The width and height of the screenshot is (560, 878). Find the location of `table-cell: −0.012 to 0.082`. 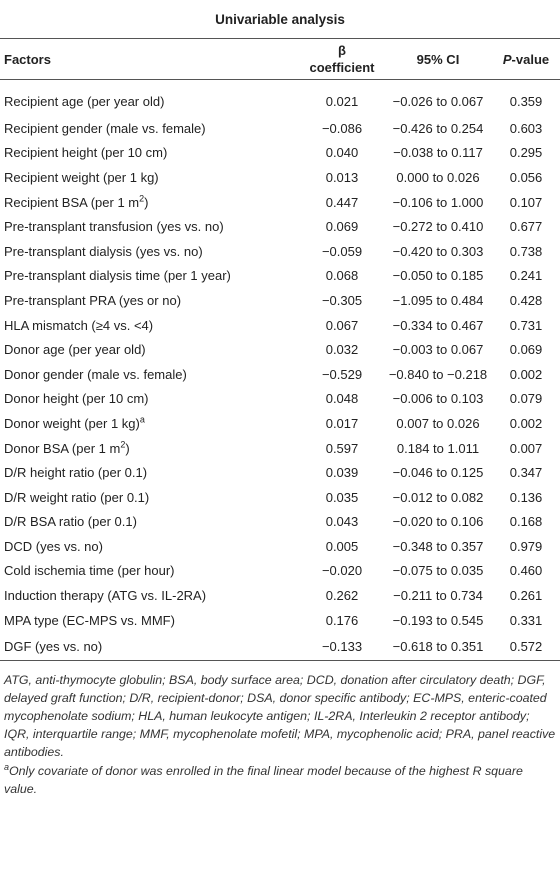

table-cell: −0.012 to 0.082 is located at coordinates (438, 497).